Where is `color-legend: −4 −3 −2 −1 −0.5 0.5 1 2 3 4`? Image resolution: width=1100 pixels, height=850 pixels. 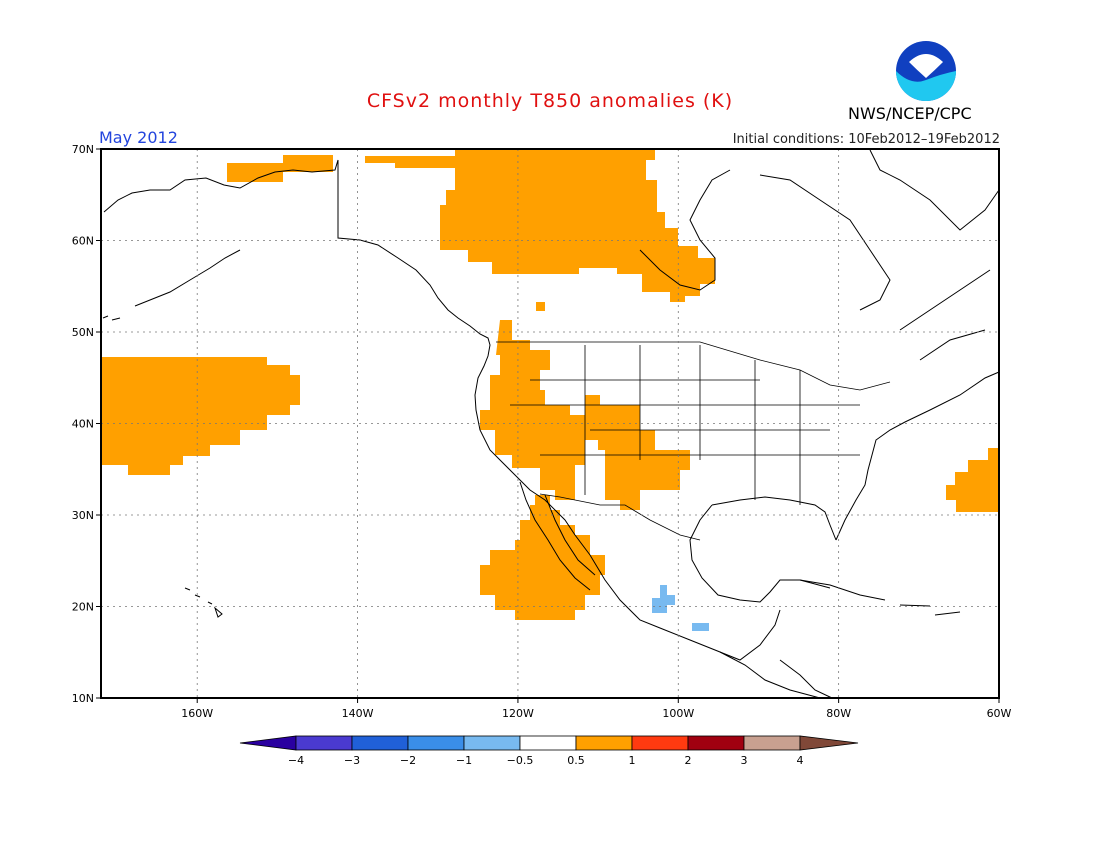 color-legend: −4 −3 −2 −1 −0.5 0.5 1 2 3 4 is located at coordinates (549, 751).